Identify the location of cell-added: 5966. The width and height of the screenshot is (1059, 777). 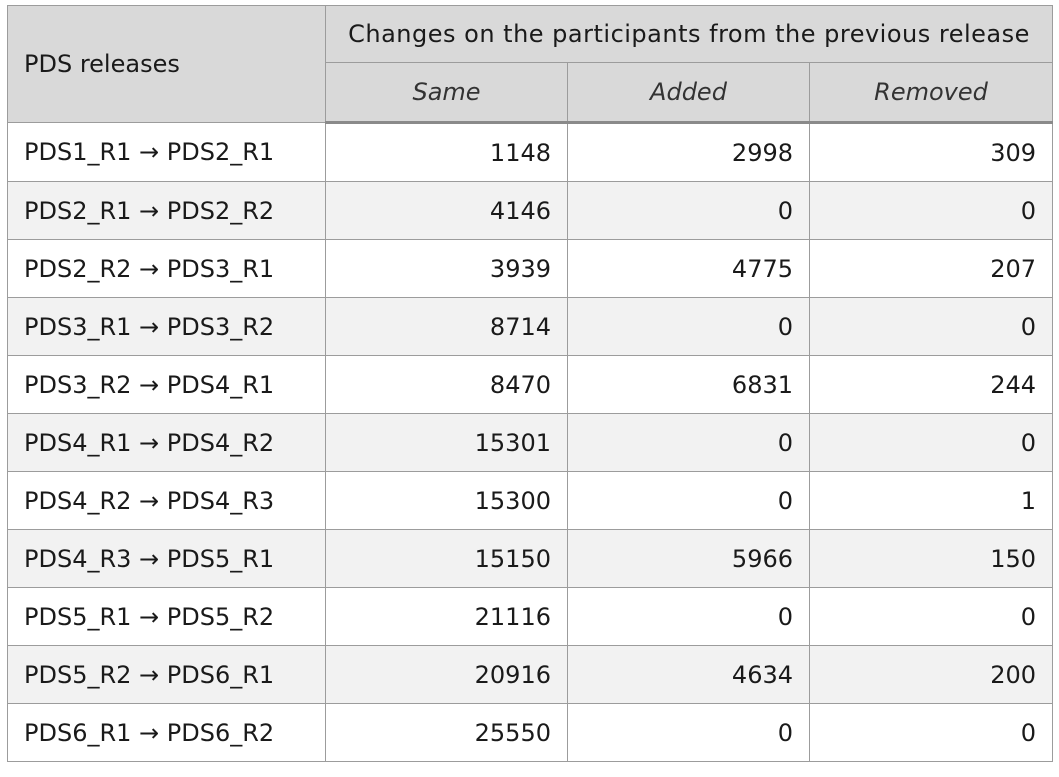
(688, 558).